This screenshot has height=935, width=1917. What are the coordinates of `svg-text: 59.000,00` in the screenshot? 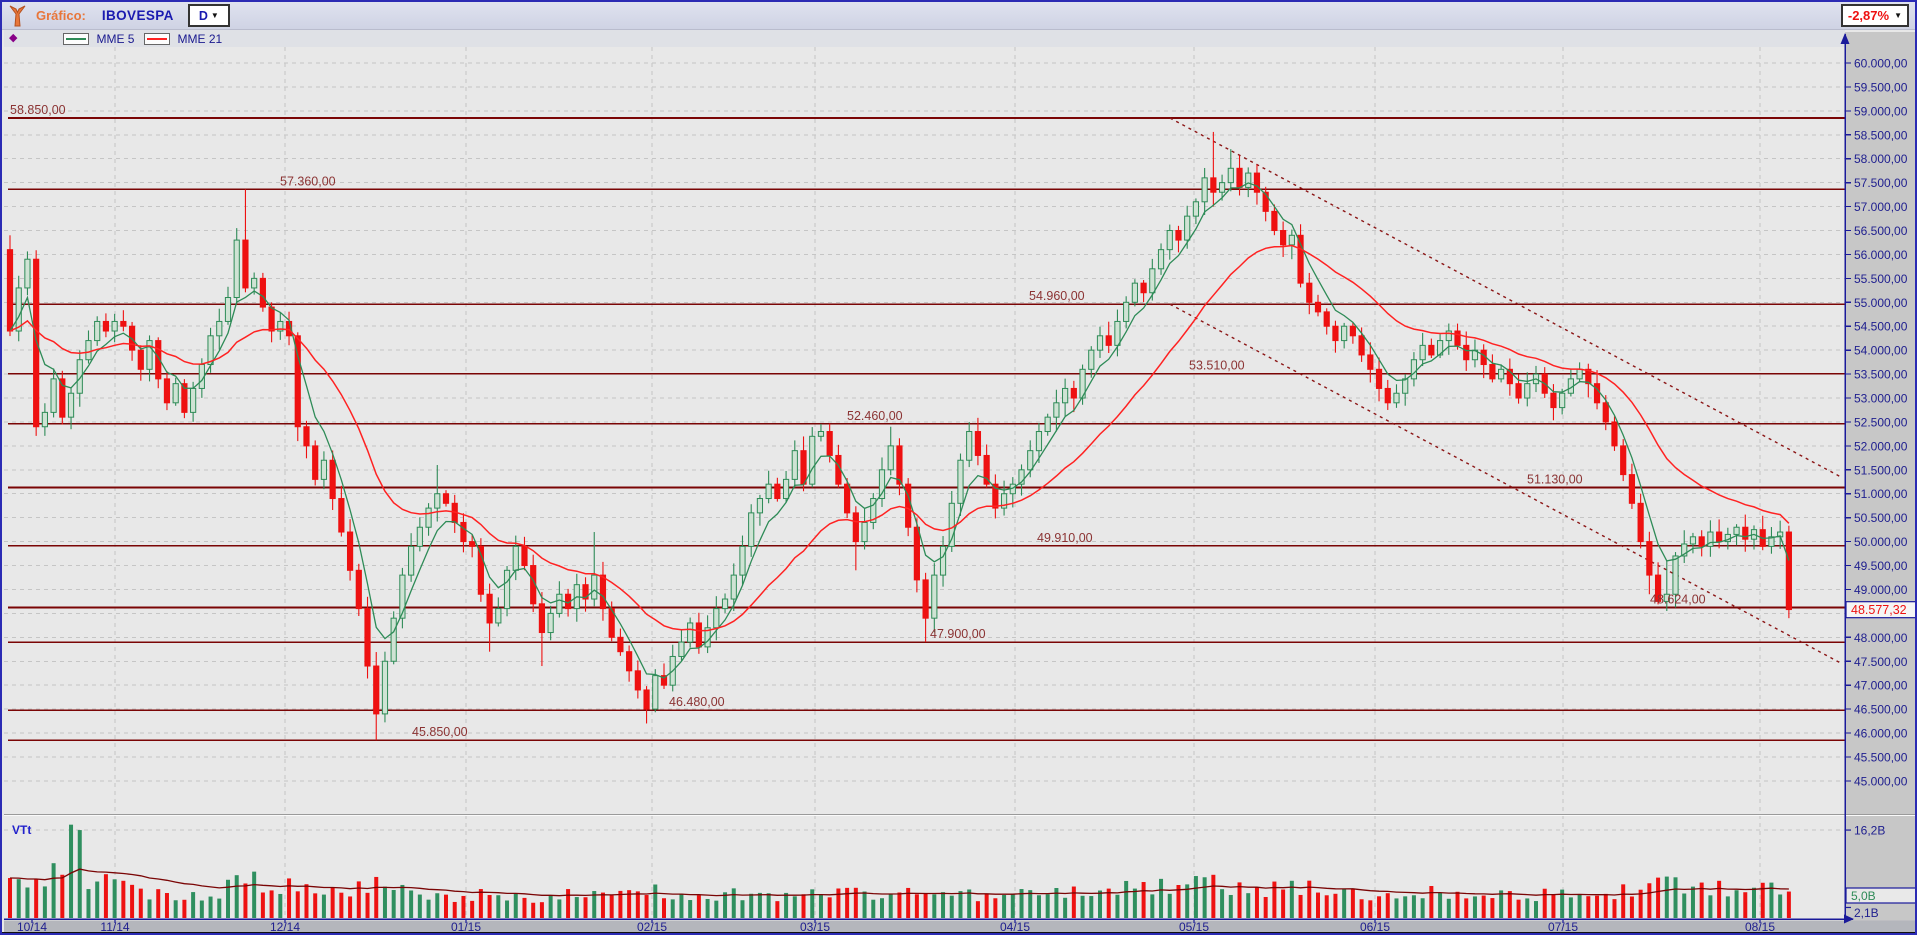 It's located at (1881, 111).